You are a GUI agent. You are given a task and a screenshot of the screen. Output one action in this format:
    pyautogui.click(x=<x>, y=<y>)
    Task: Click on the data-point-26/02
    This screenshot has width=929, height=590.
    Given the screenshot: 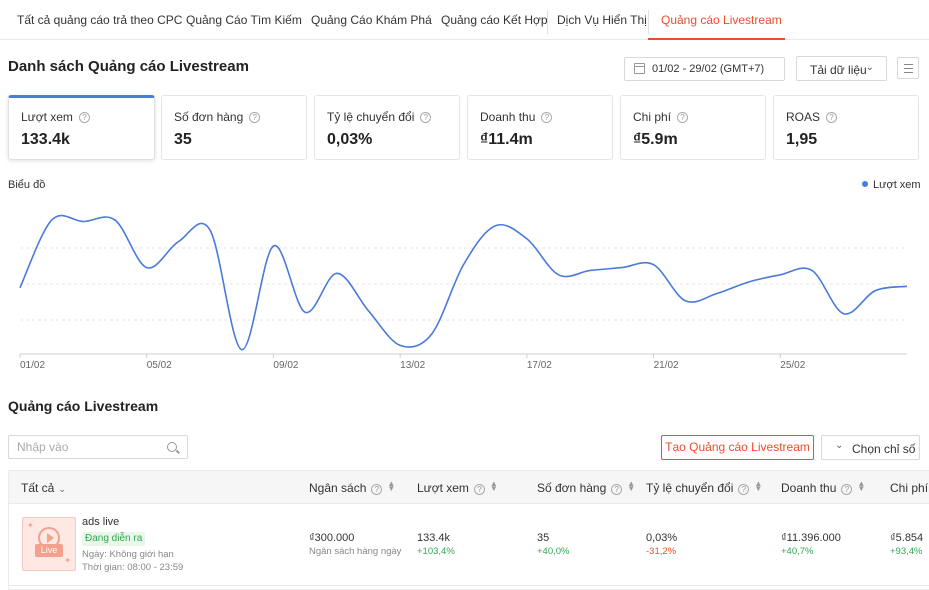 What is the action you would take?
    pyautogui.click(x=812, y=270)
    